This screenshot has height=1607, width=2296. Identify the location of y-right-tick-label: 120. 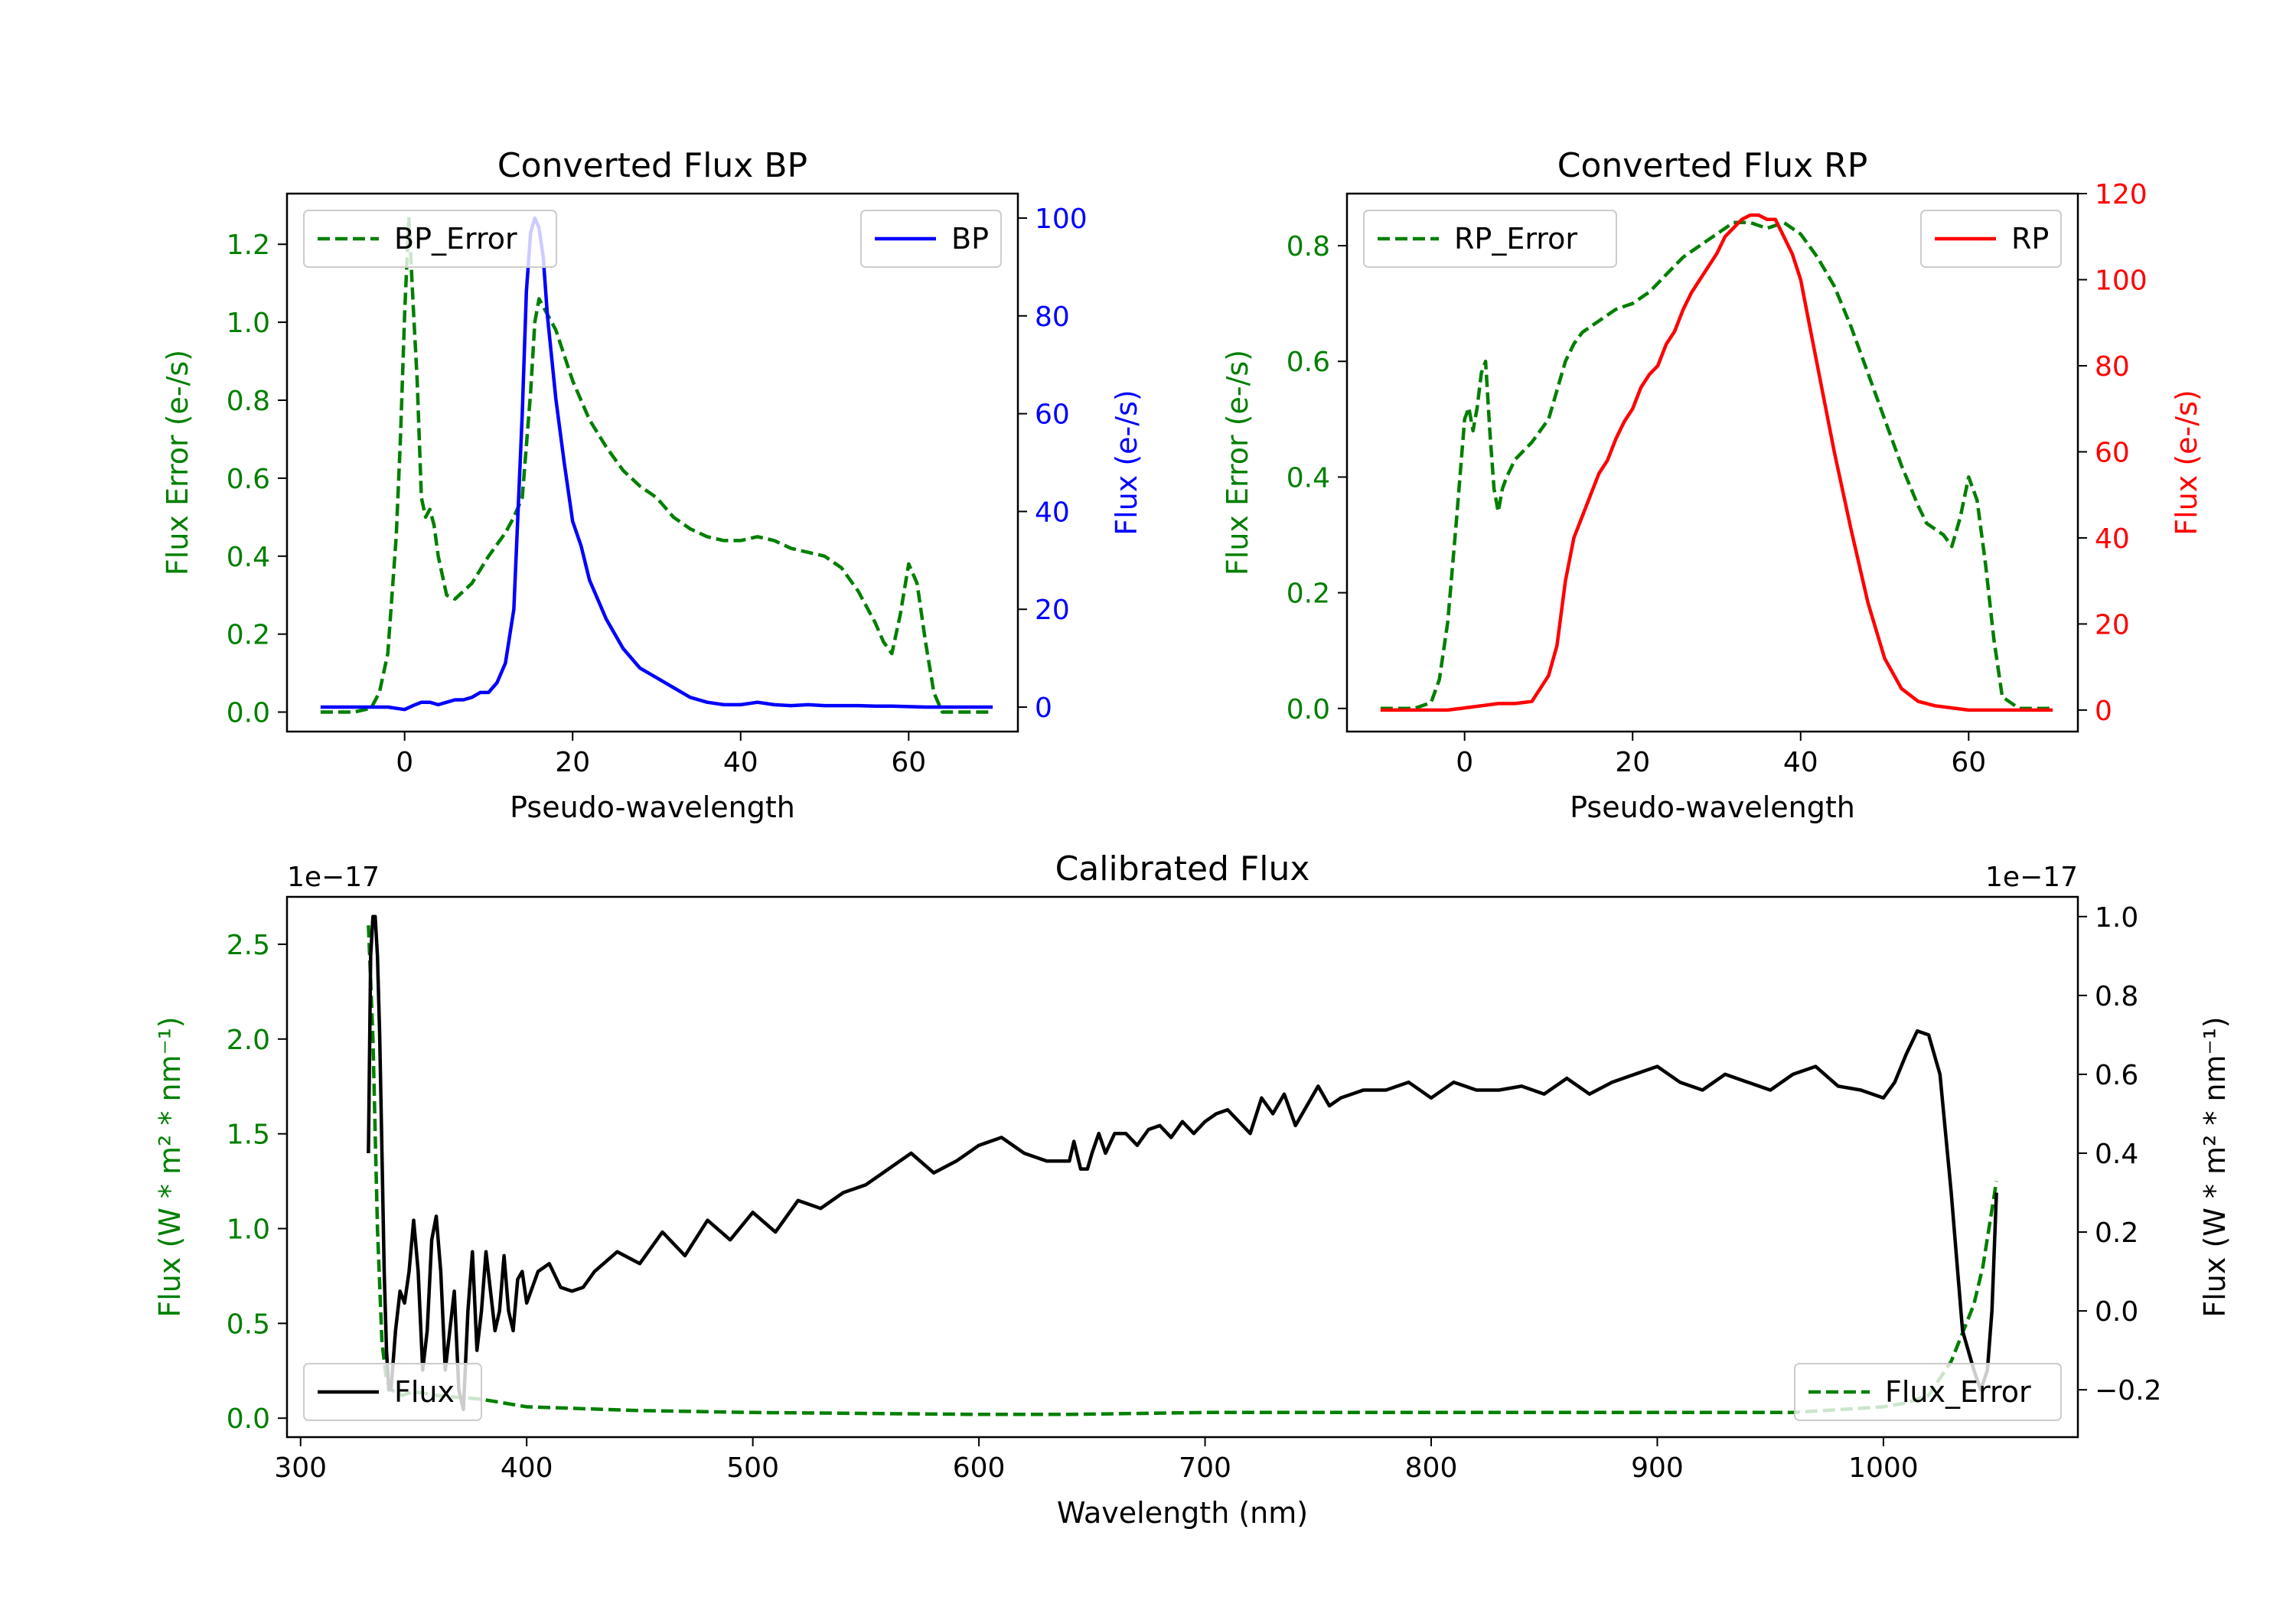
(2121, 194).